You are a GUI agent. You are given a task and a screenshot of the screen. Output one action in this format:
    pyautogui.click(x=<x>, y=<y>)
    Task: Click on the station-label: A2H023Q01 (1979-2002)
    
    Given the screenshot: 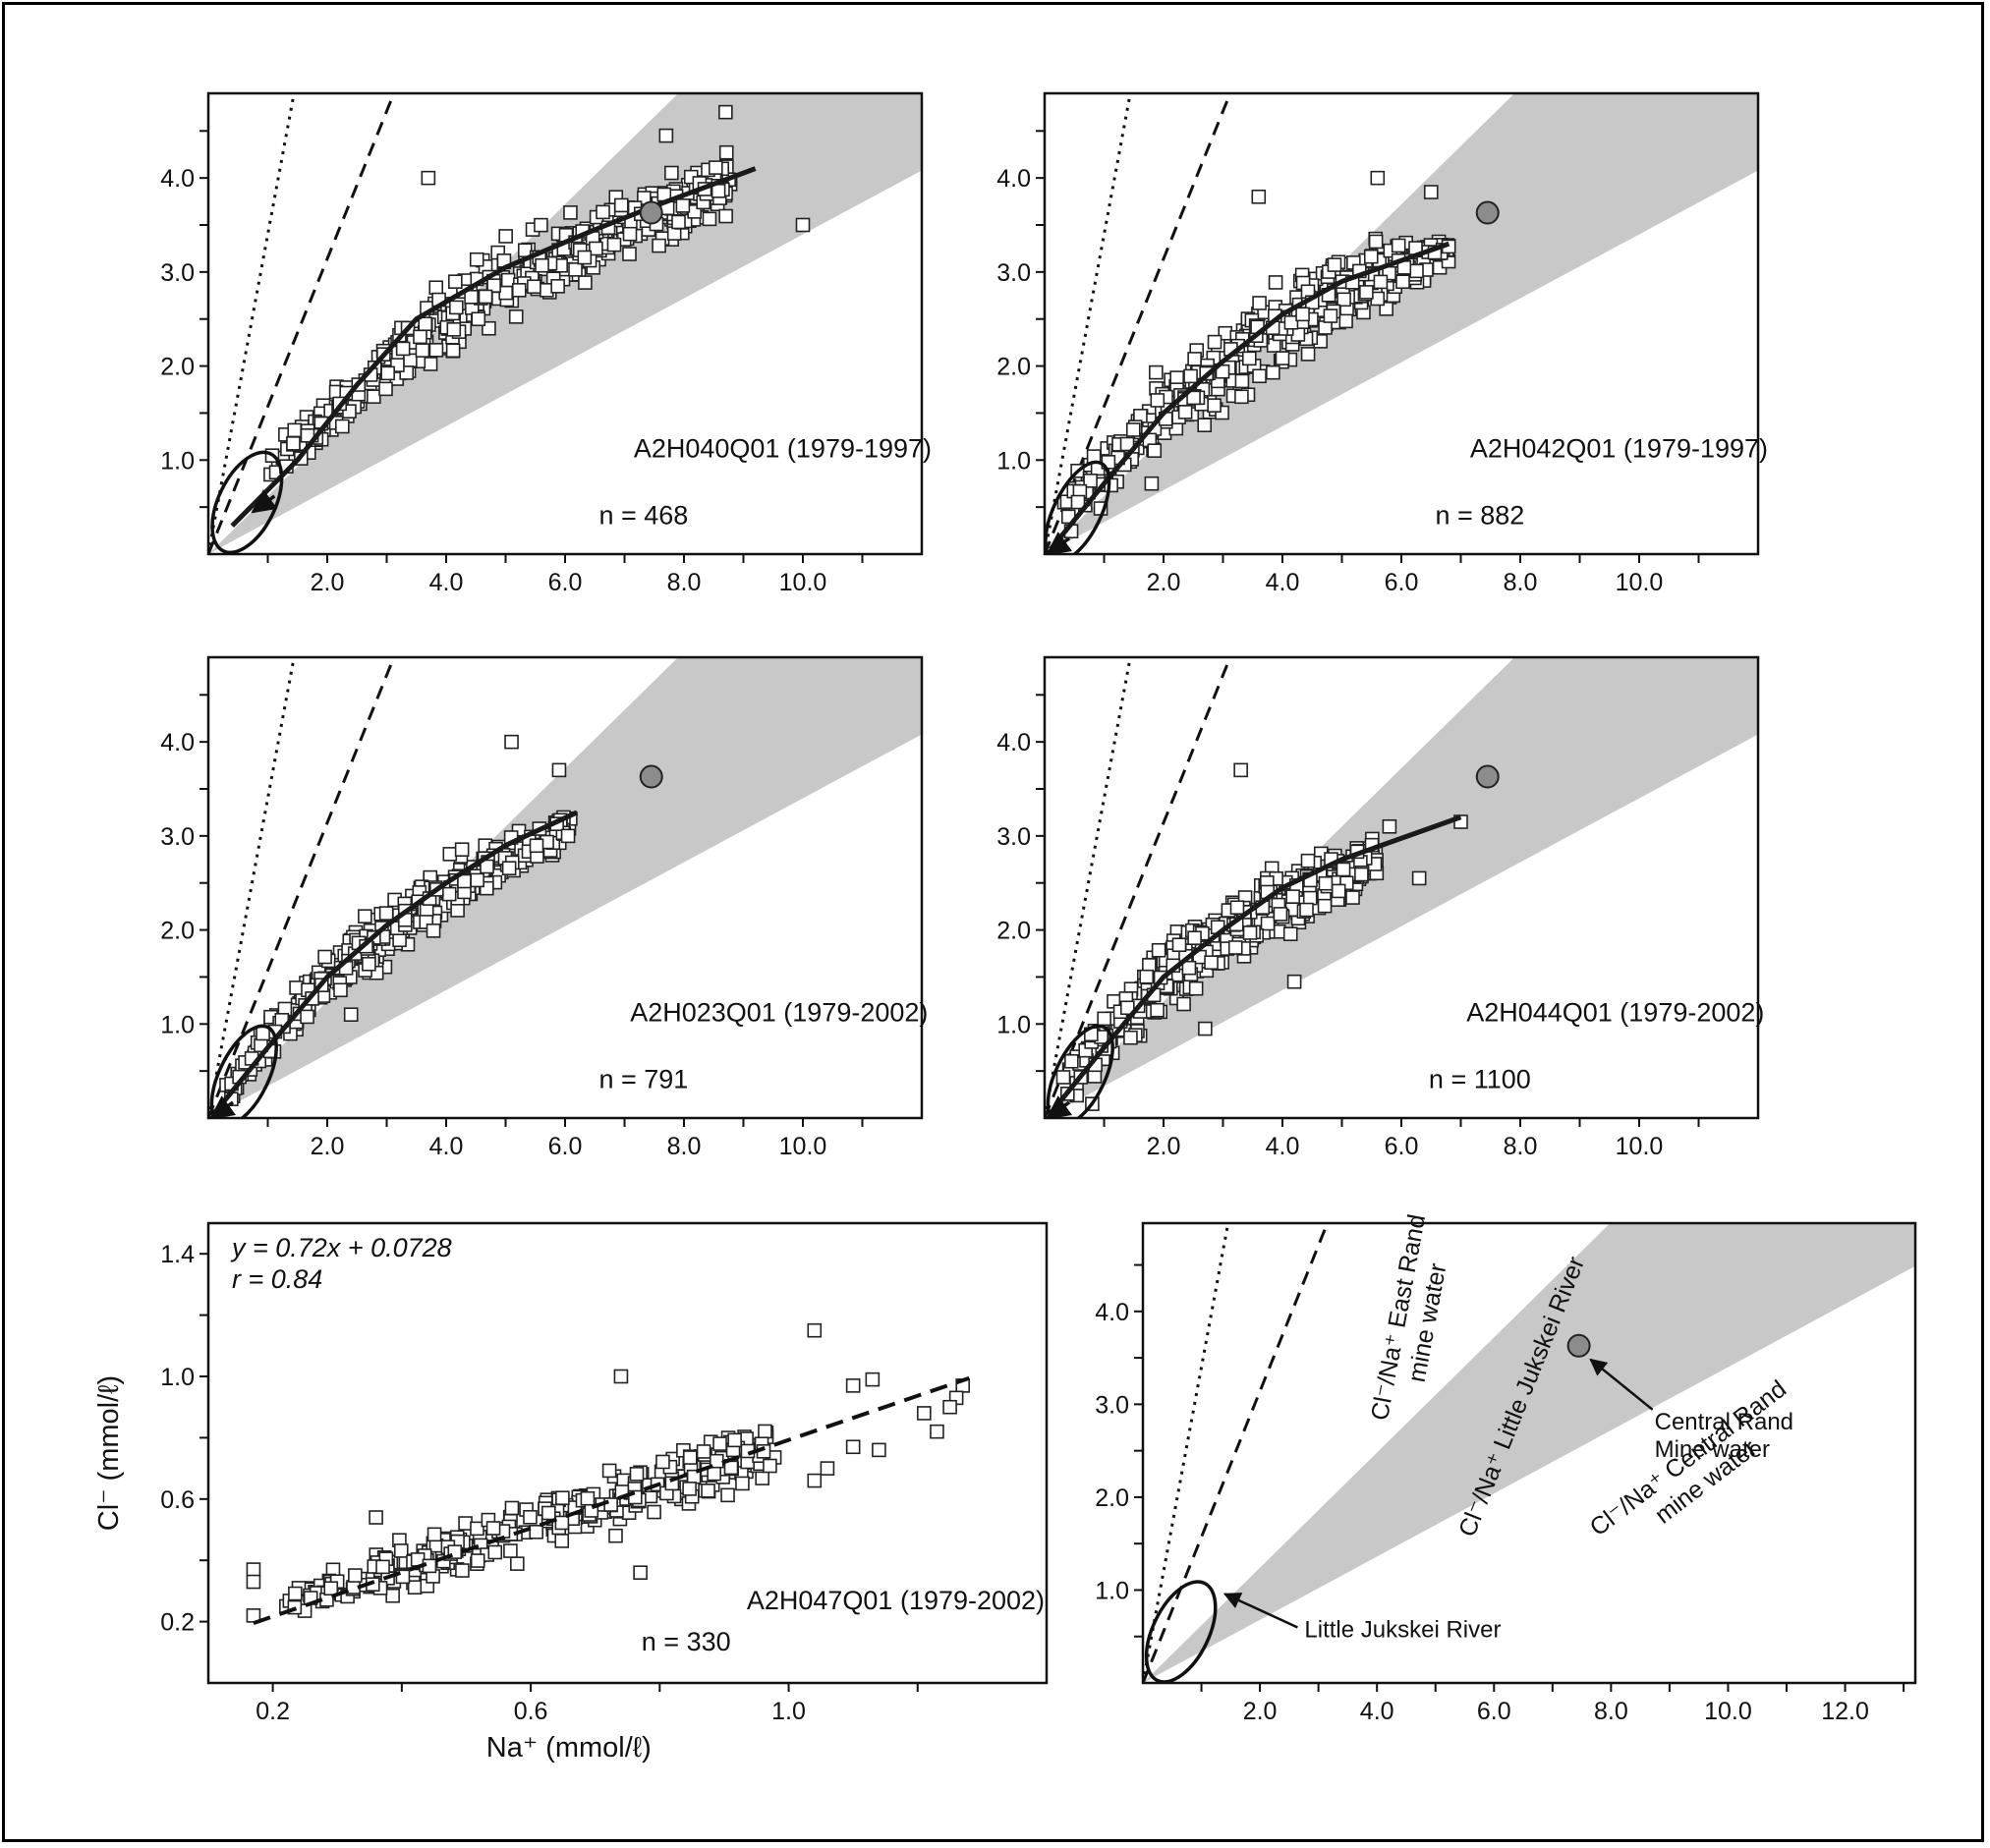 What is the action you would take?
    pyautogui.click(x=779, y=1013)
    